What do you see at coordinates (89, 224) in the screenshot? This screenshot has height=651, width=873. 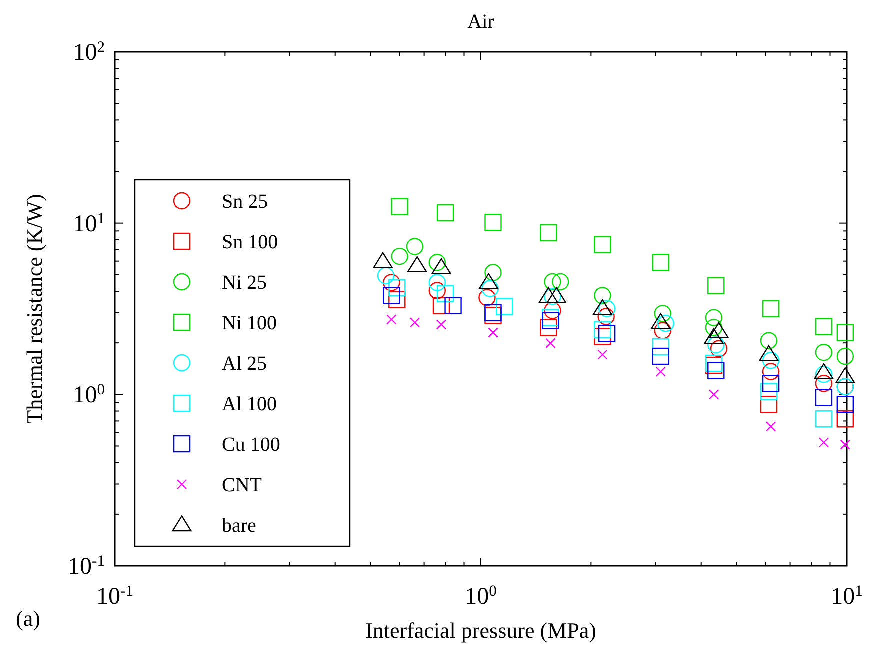 I see `y-tick-label: 10$^{1}$` at bounding box center [89, 224].